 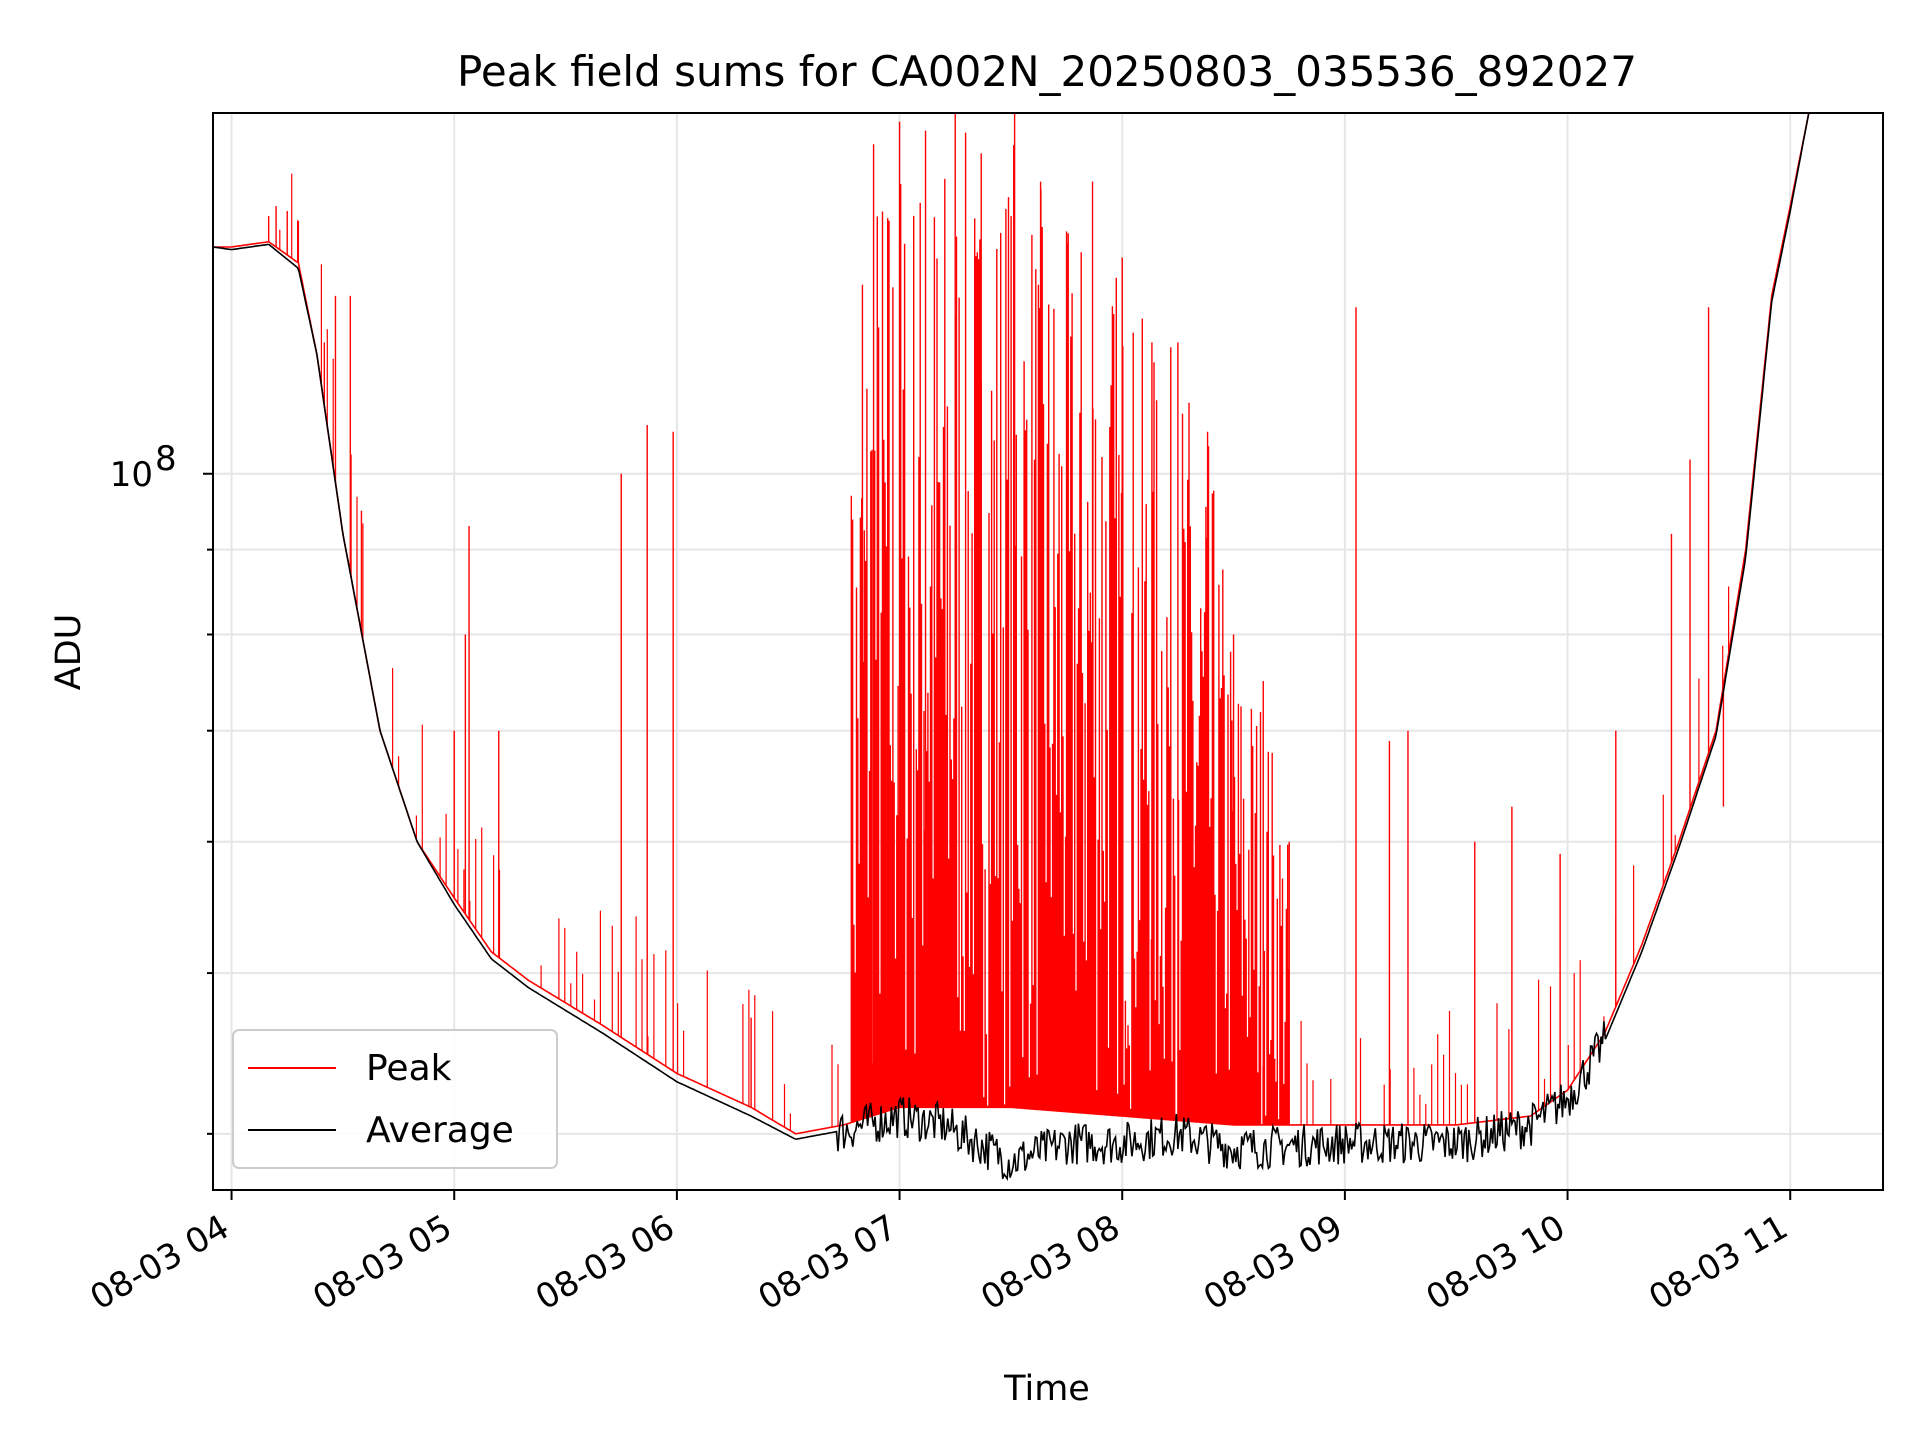 What do you see at coordinates (409, 1068) in the screenshot?
I see `legend-peak-label: Peak` at bounding box center [409, 1068].